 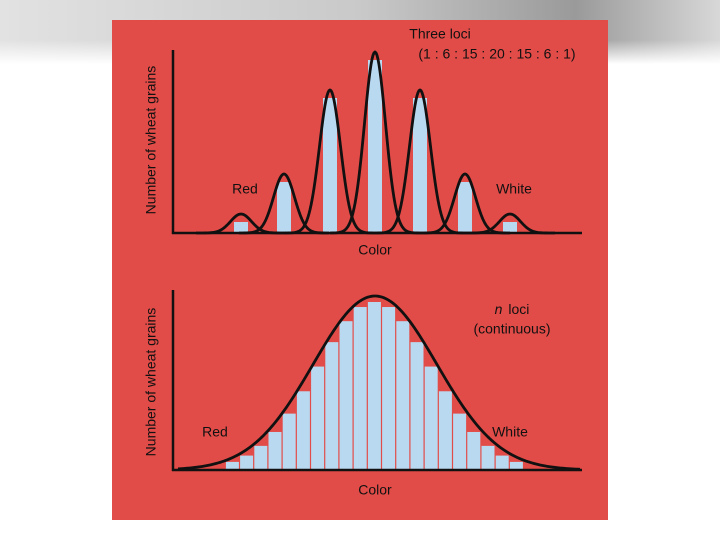 I want to click on loci-label: n loci, so click(x=512, y=309).